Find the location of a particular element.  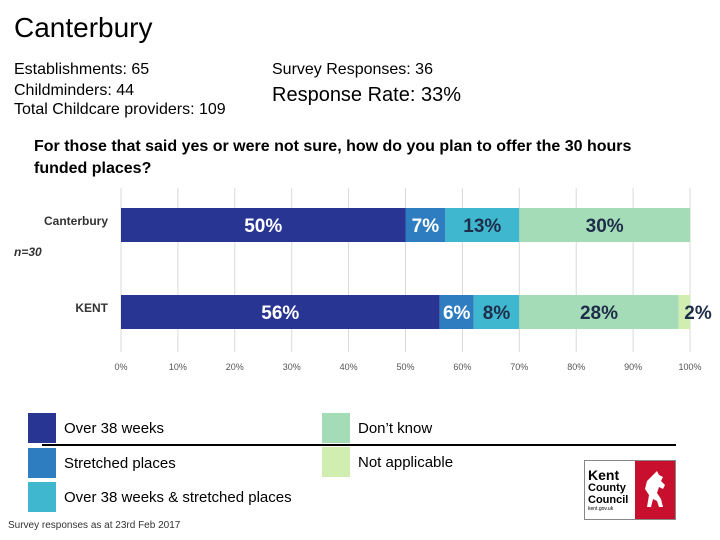

total-providers-stat: Total Childcare providers: 109 is located at coordinates (120, 109).